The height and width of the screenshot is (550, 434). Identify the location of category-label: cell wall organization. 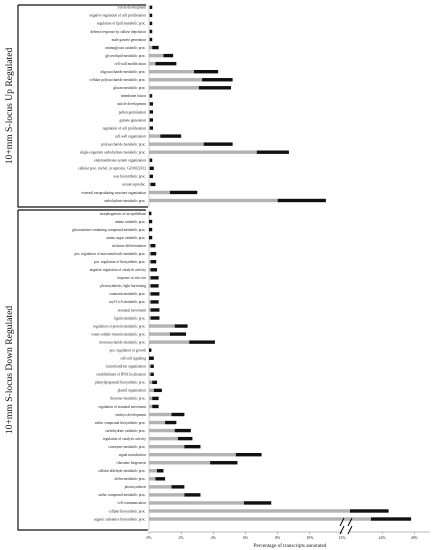
(130, 136).